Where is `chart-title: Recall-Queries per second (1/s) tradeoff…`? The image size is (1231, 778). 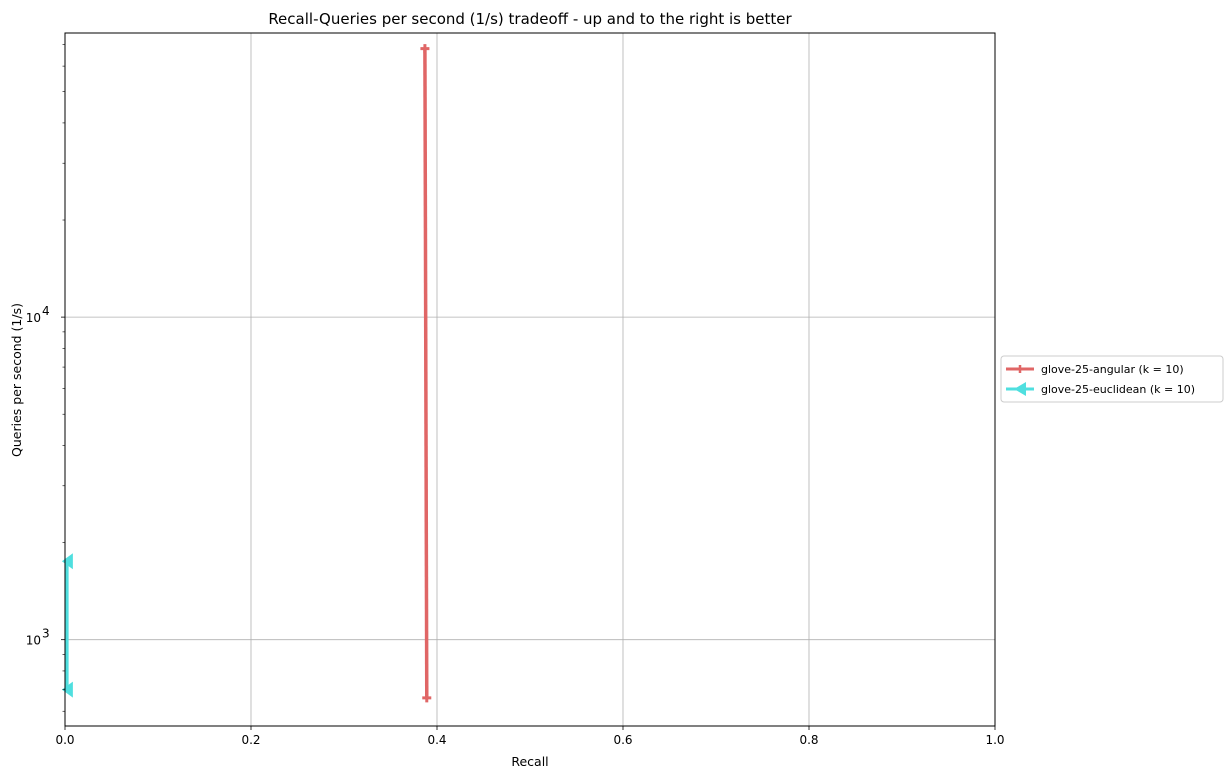
chart-title: Recall-Queries per second (1/s) tradeoff… is located at coordinates (530, 19).